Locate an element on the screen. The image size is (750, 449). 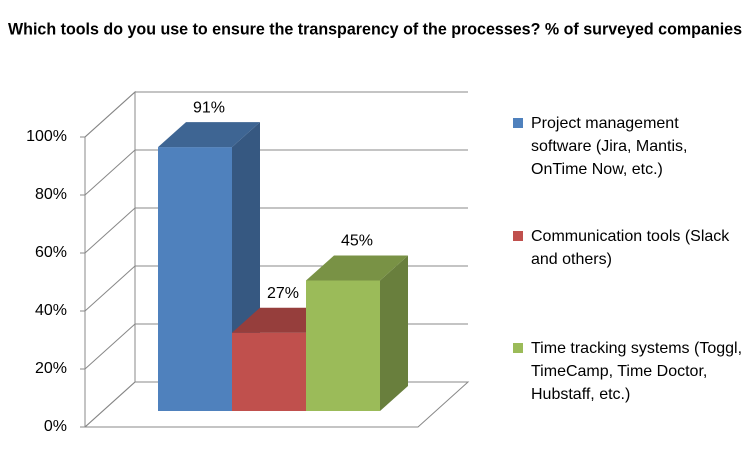
side-wall is located at coordinates (110, 258).